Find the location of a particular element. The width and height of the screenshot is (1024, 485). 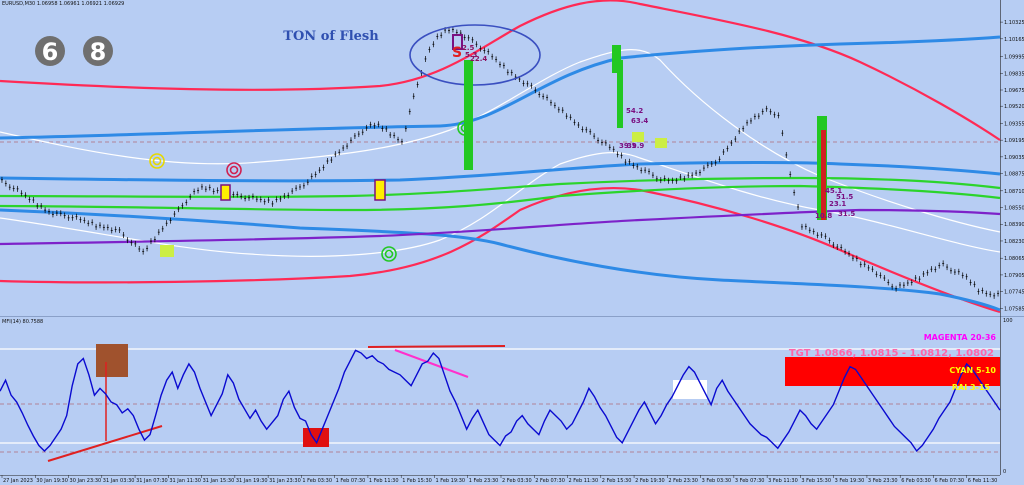

mfi-label: MFI(14) 80.7588 is located at coordinates (22, 322).